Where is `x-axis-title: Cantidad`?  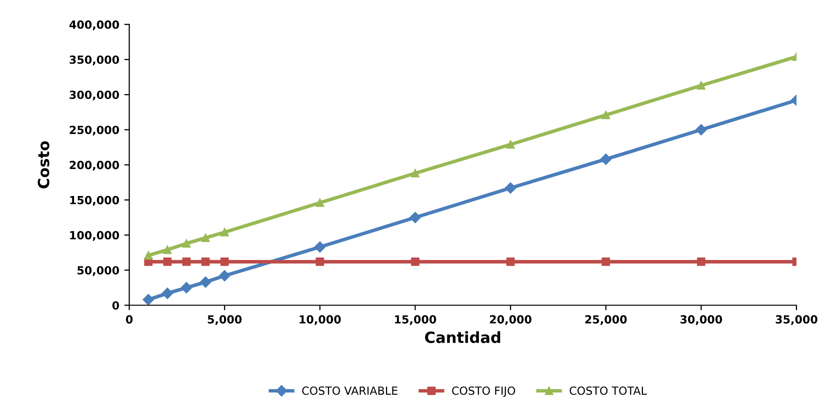 x-axis-title: Cantidad is located at coordinates (462, 337).